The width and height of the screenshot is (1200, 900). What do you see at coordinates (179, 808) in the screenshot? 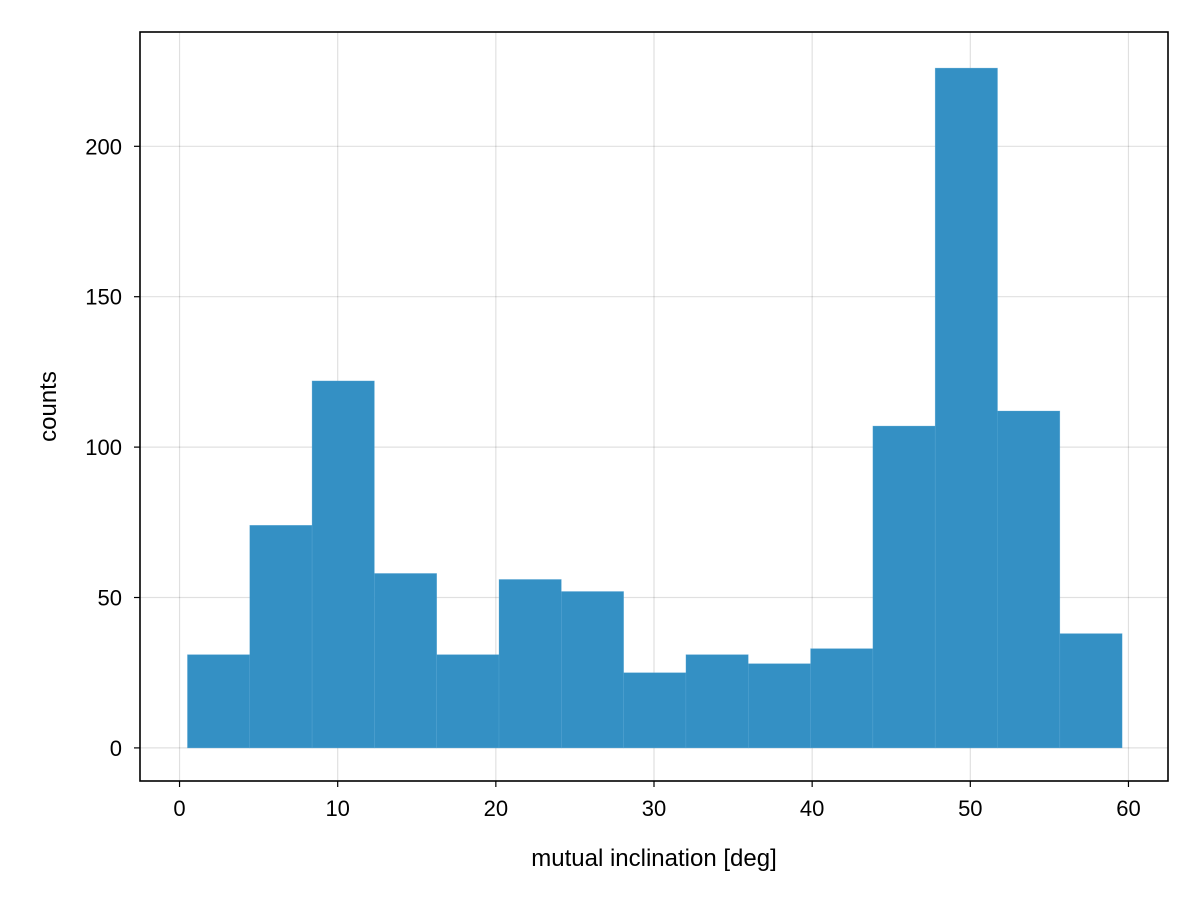
I see `x-tick-label: 0` at bounding box center [179, 808].